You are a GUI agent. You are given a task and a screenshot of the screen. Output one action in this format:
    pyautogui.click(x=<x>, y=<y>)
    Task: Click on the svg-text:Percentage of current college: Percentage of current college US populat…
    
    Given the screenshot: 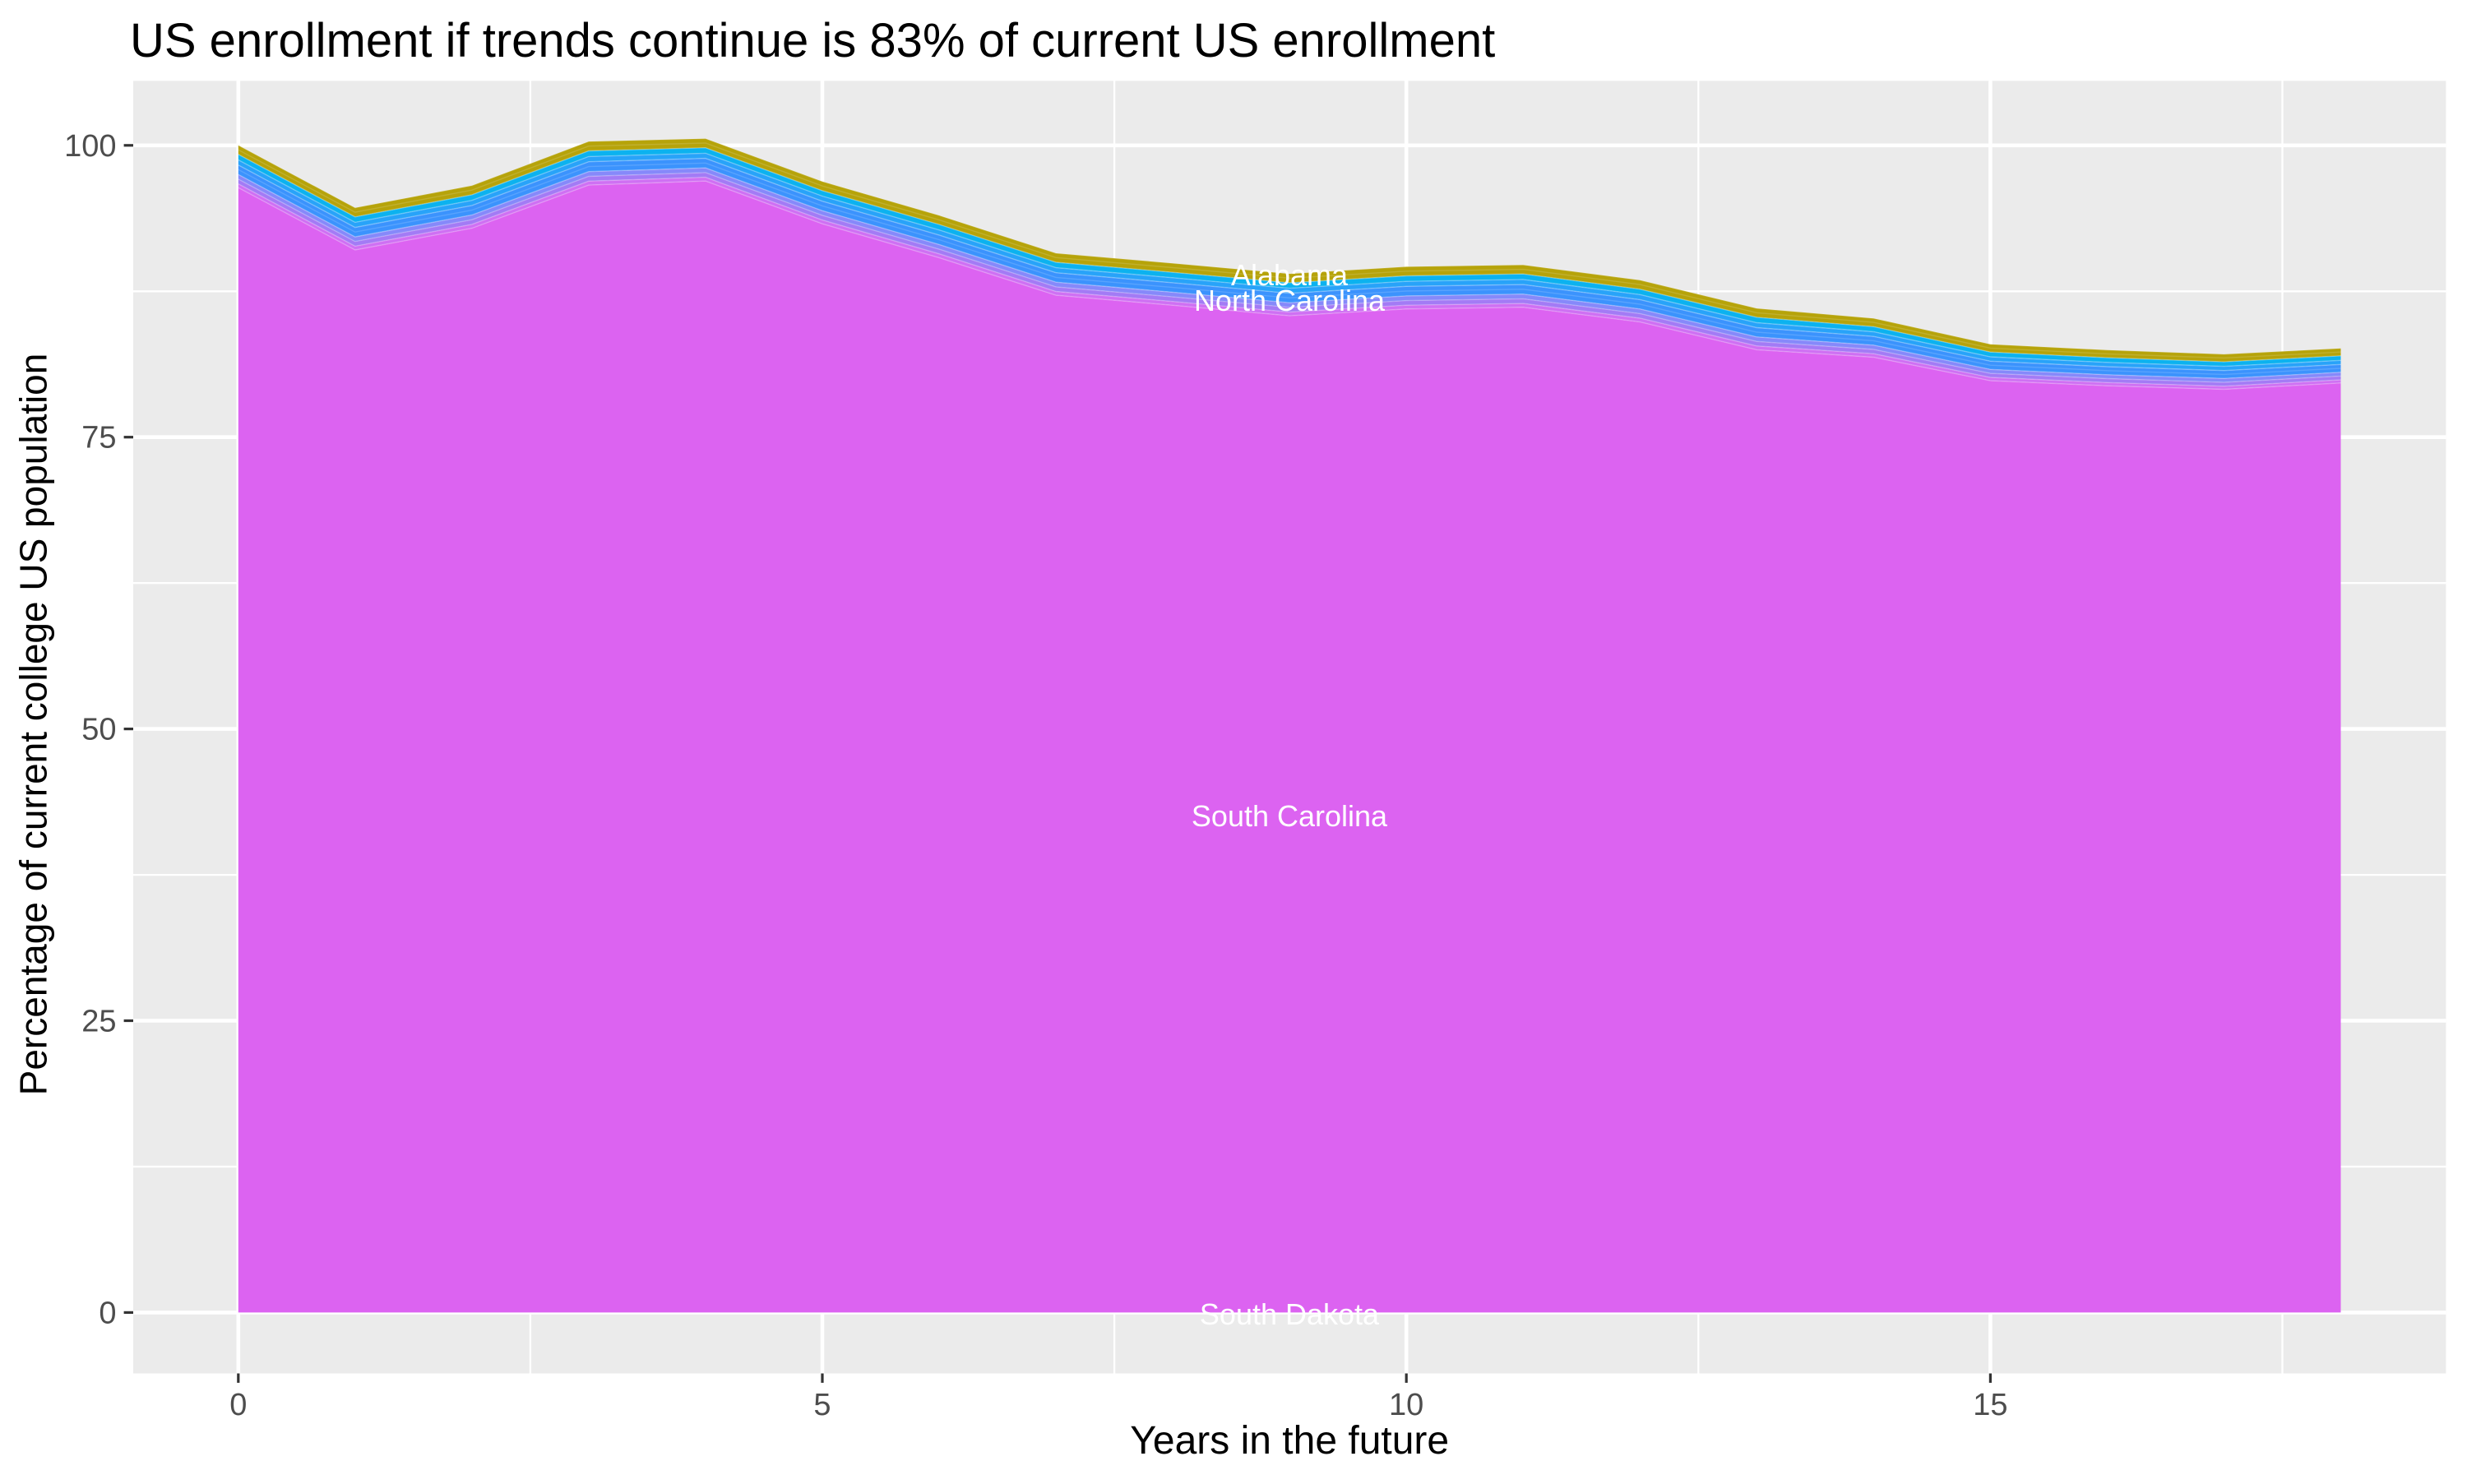 What is the action you would take?
    pyautogui.click(x=34, y=725)
    